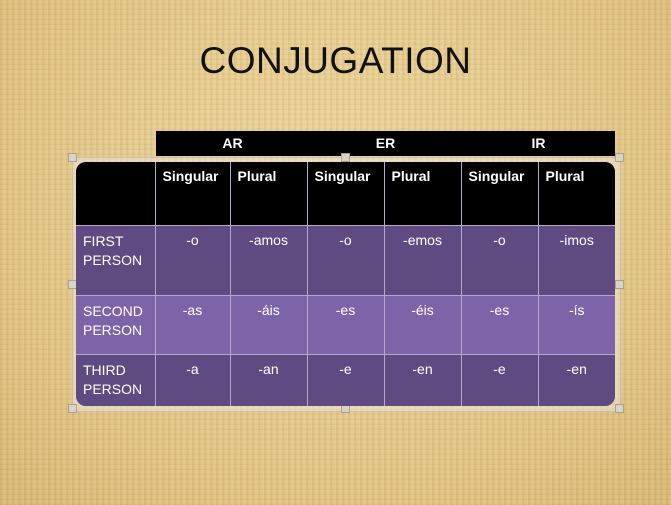 This screenshot has height=505, width=671. What do you see at coordinates (116, 380) in the screenshot?
I see `row-label-third-person: THIRD PERSON` at bounding box center [116, 380].